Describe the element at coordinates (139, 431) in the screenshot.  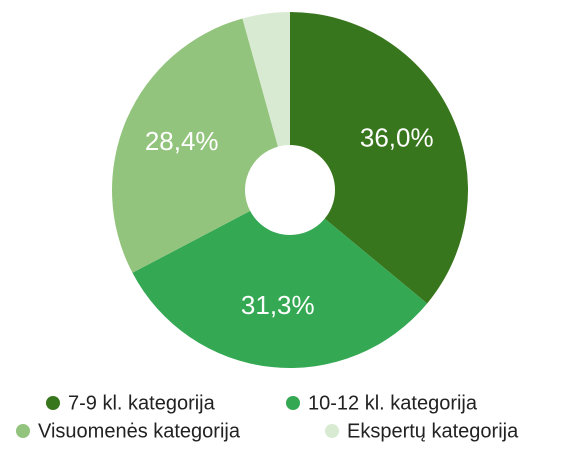
I see `legend-label: Visuomenės kategorija` at that location.